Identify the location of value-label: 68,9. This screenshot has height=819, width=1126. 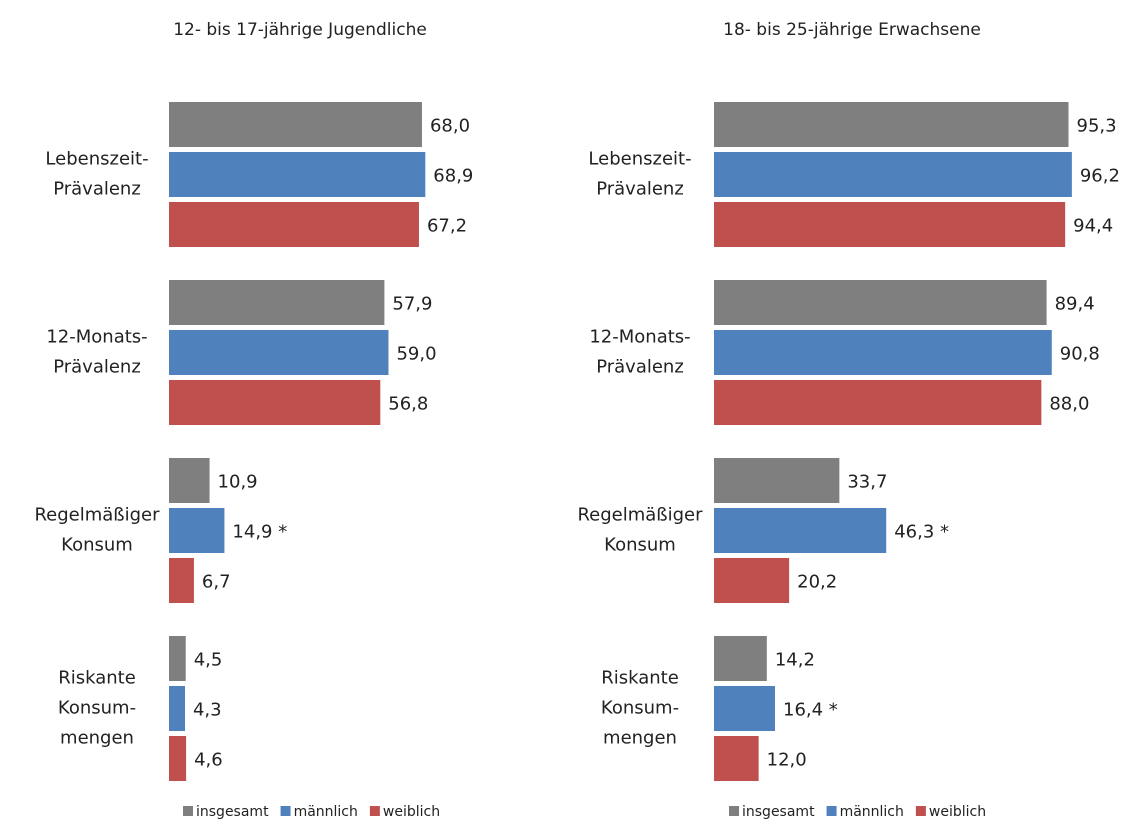
(453, 176).